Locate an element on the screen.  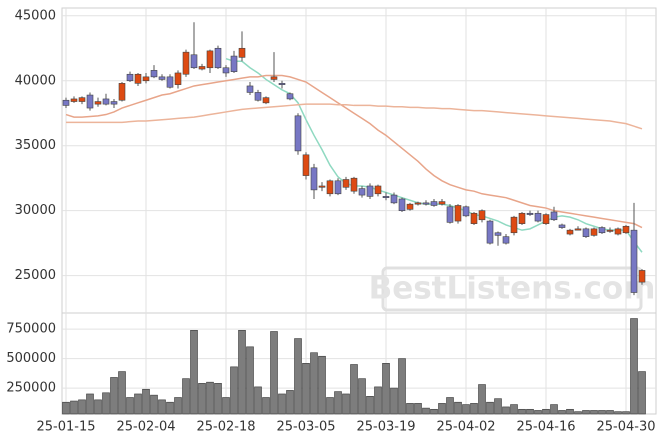
volume-tick-label: 250000 is located at coordinates (31, 388).